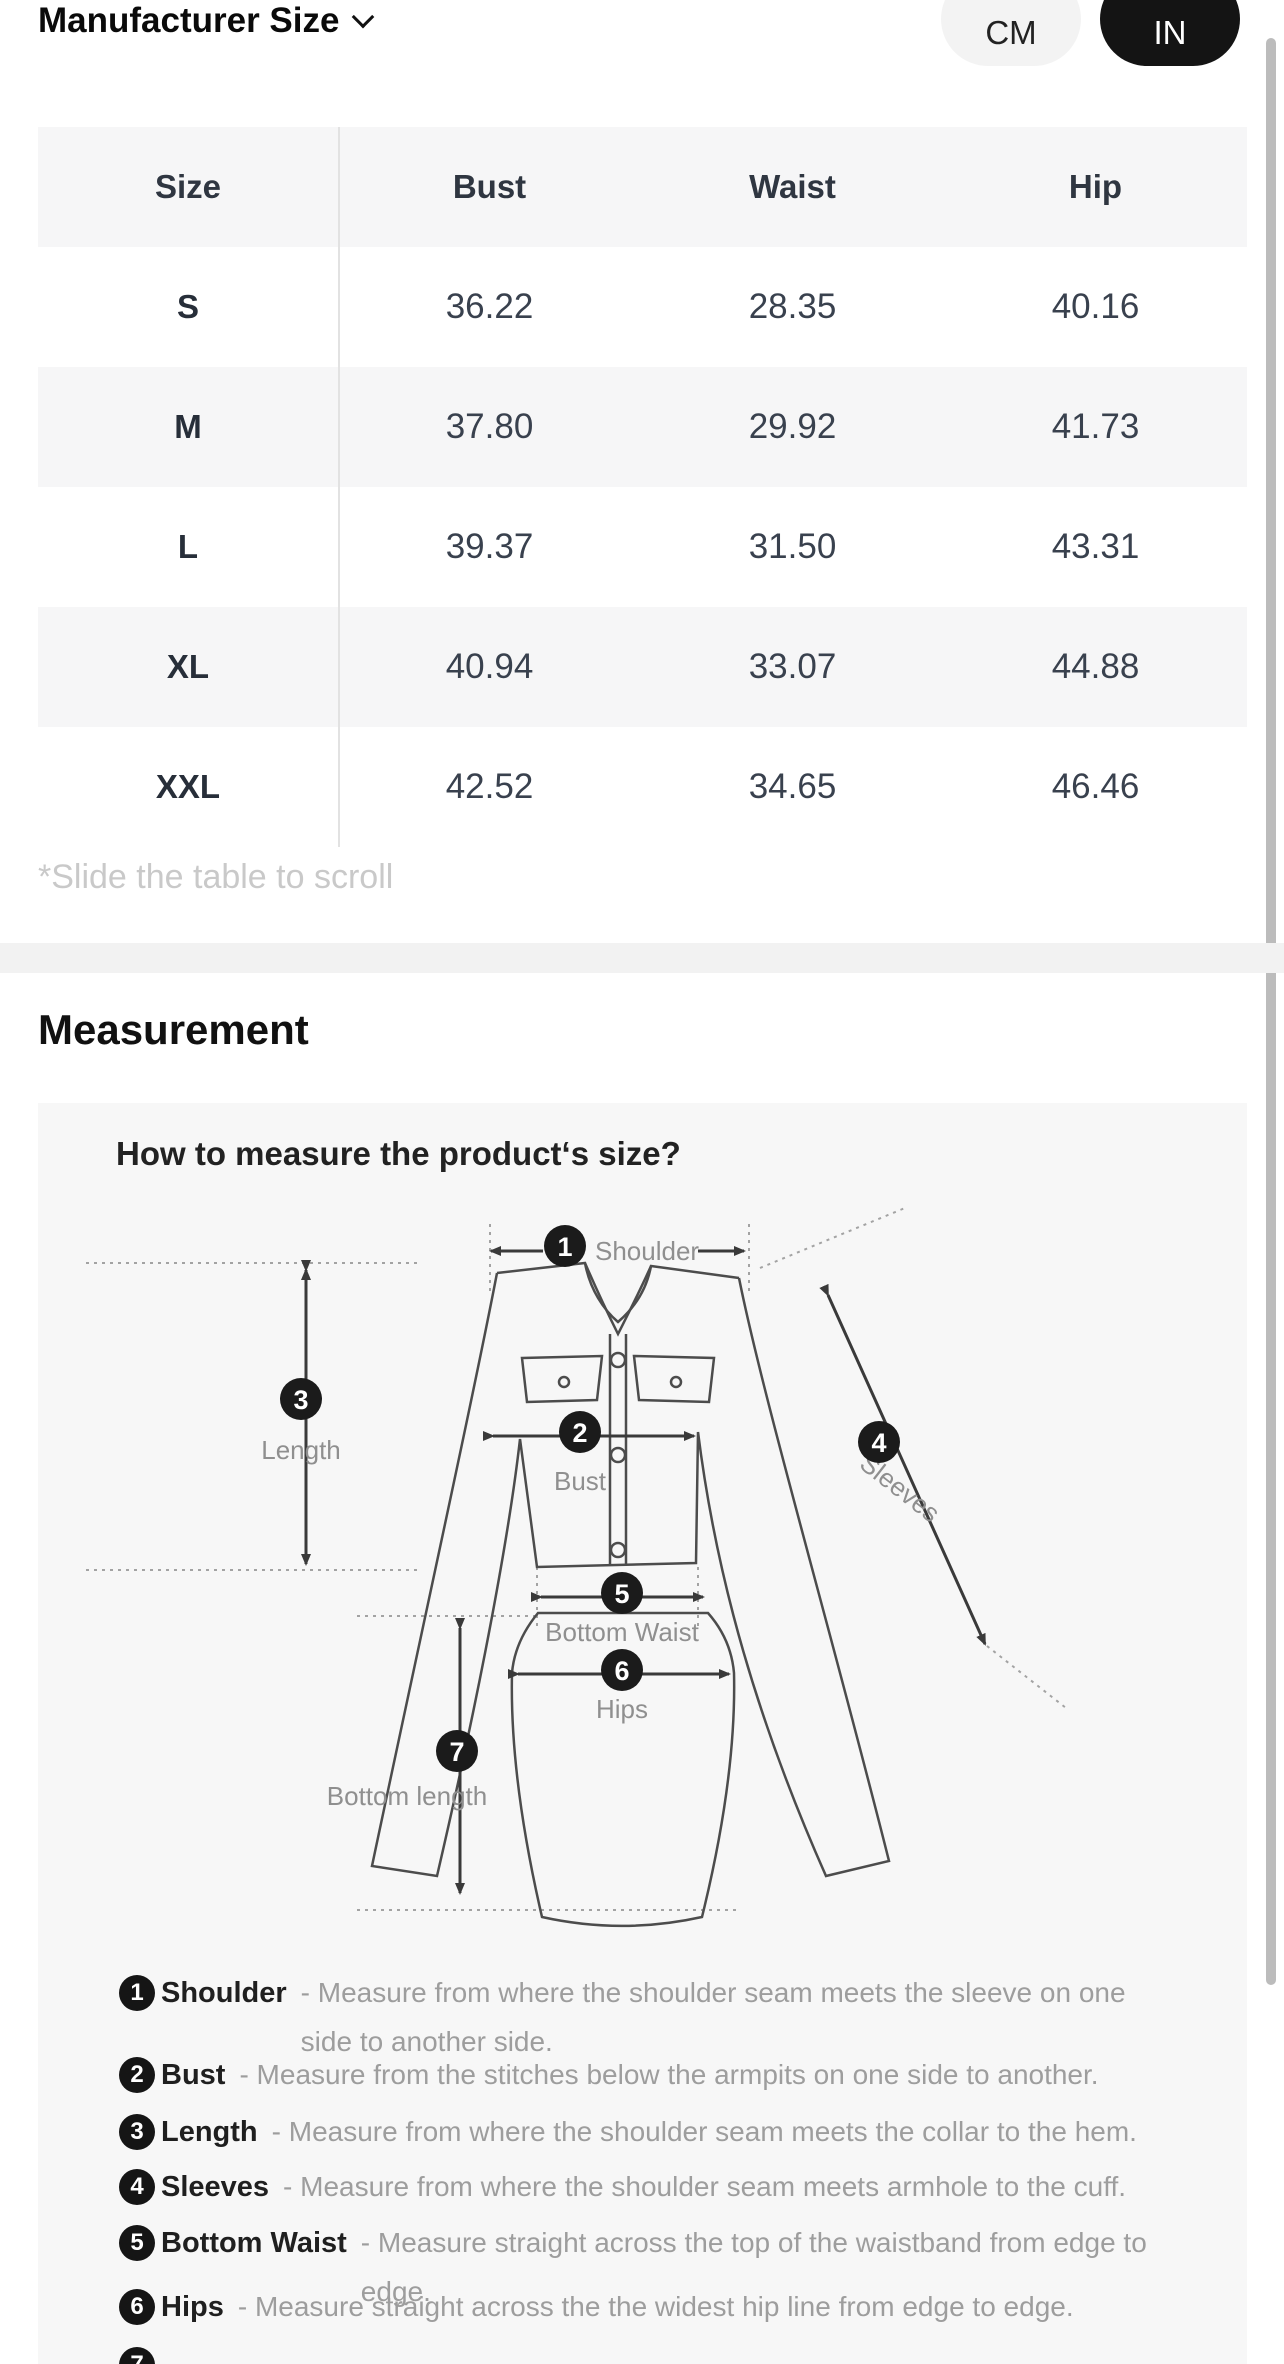 The image size is (1284, 2364). What do you see at coordinates (188, 426) in the screenshot?
I see `cell-size: M` at bounding box center [188, 426].